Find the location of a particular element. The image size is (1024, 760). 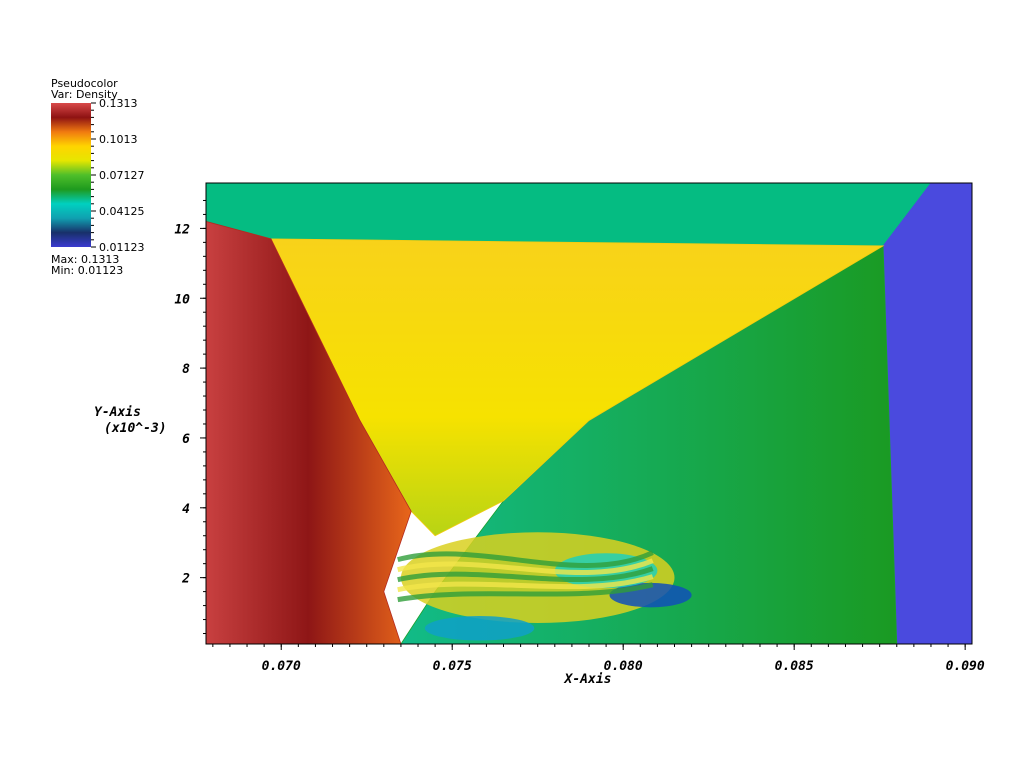

x-axis: 0.070 0.075 0.080 0.085 0.090 is located at coordinates (598, 659).